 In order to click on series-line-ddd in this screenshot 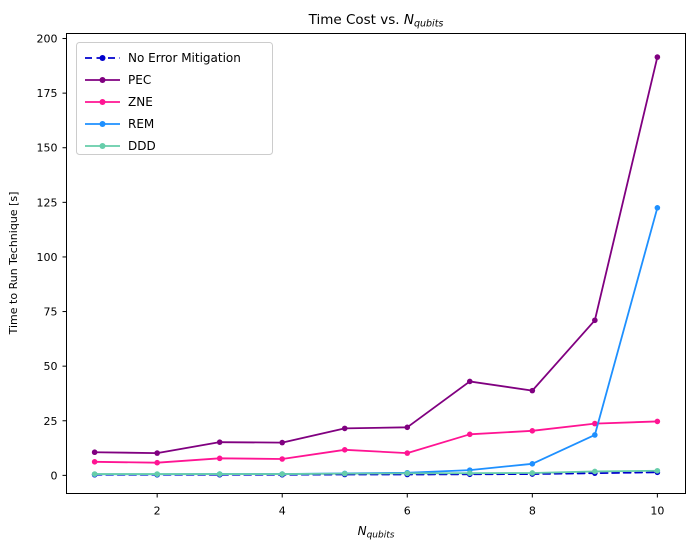, I will do `click(376, 472)`.